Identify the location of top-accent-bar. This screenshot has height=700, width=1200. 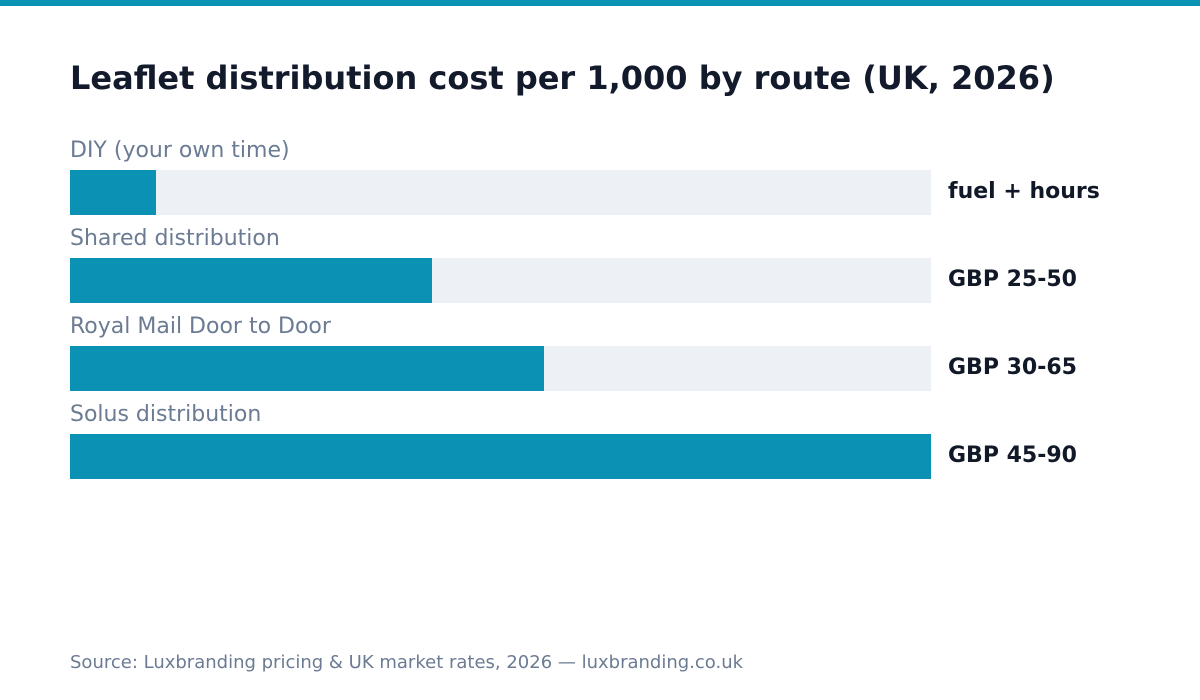
(600, 3).